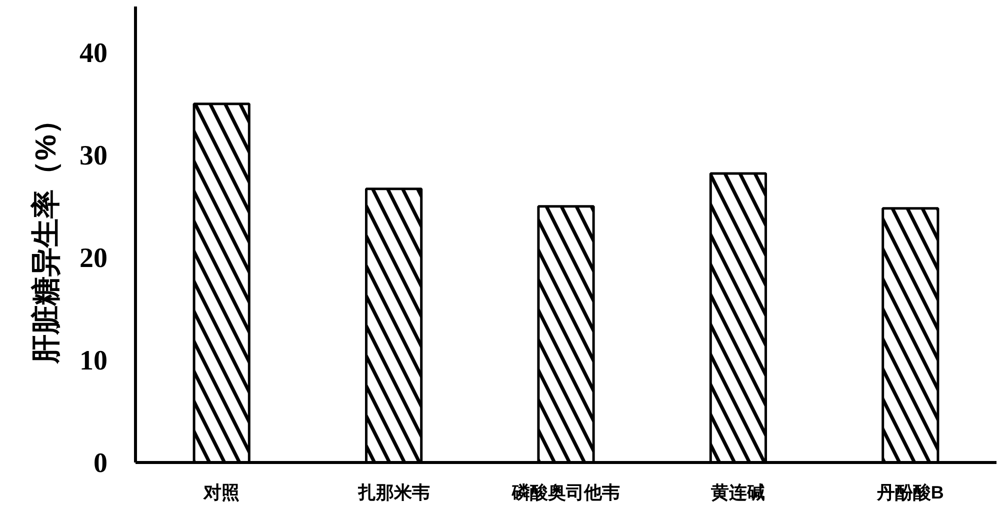  Describe the element at coordinates (910, 492) in the screenshot. I see `x-tick-label: 丹酚酸B` at that location.